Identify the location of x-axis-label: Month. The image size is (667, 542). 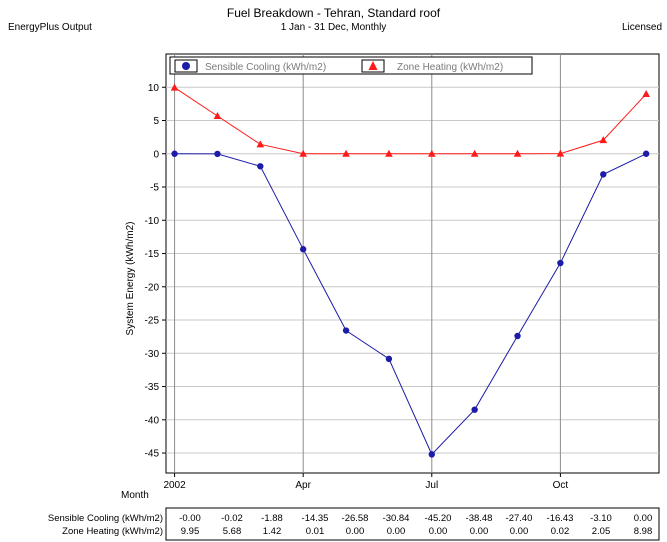
(135, 495).